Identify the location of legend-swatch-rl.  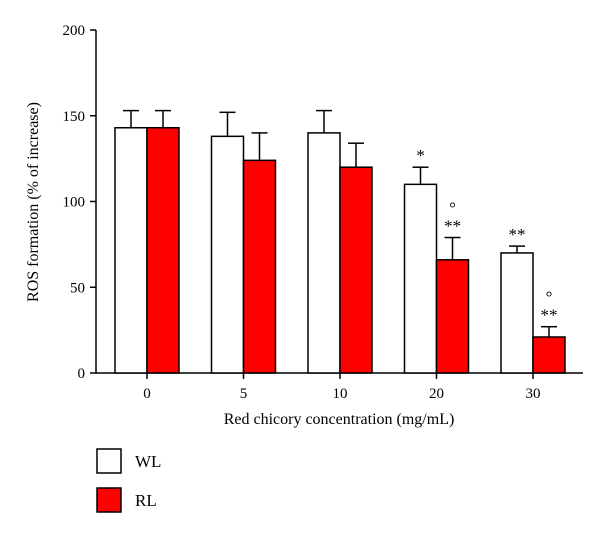
(109, 500).